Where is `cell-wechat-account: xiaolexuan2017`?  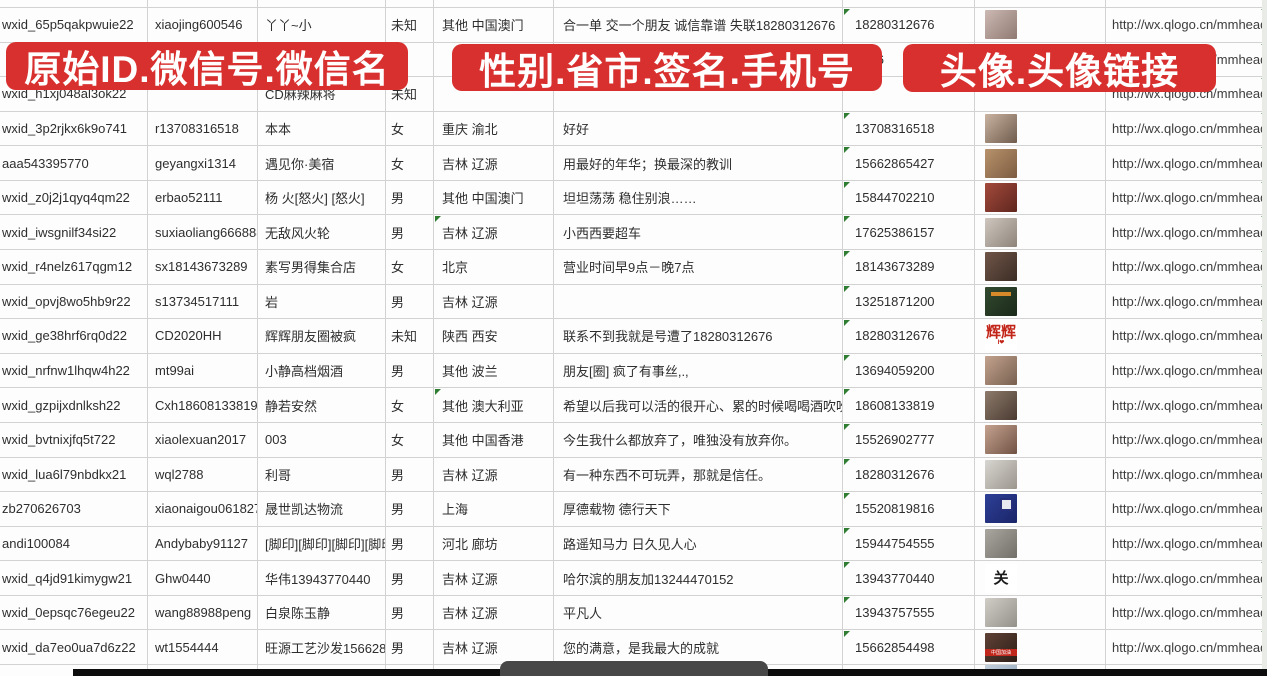
cell-wechat-account: xiaolexuan2017 is located at coordinates (203, 439).